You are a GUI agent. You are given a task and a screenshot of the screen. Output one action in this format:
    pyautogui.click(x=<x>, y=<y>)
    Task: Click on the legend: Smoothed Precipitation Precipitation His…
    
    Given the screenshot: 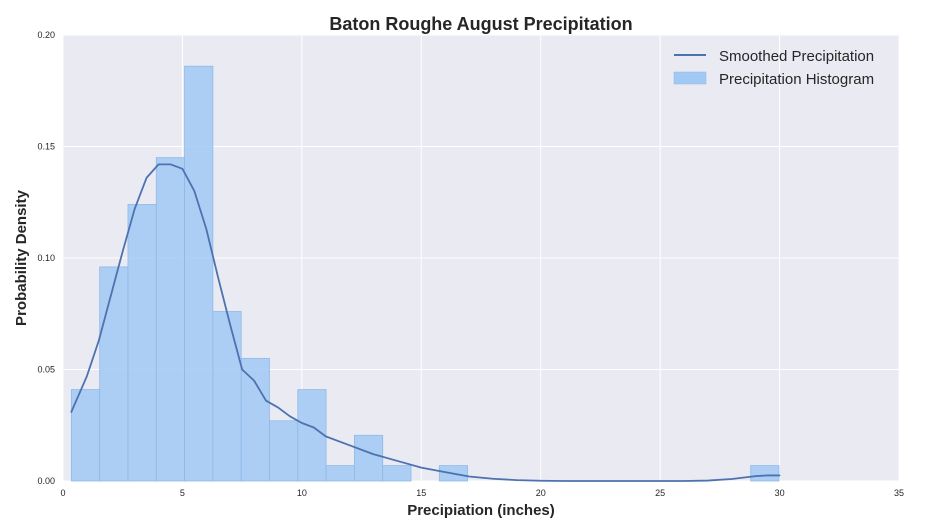 What is the action you would take?
    pyautogui.click(x=773, y=68)
    